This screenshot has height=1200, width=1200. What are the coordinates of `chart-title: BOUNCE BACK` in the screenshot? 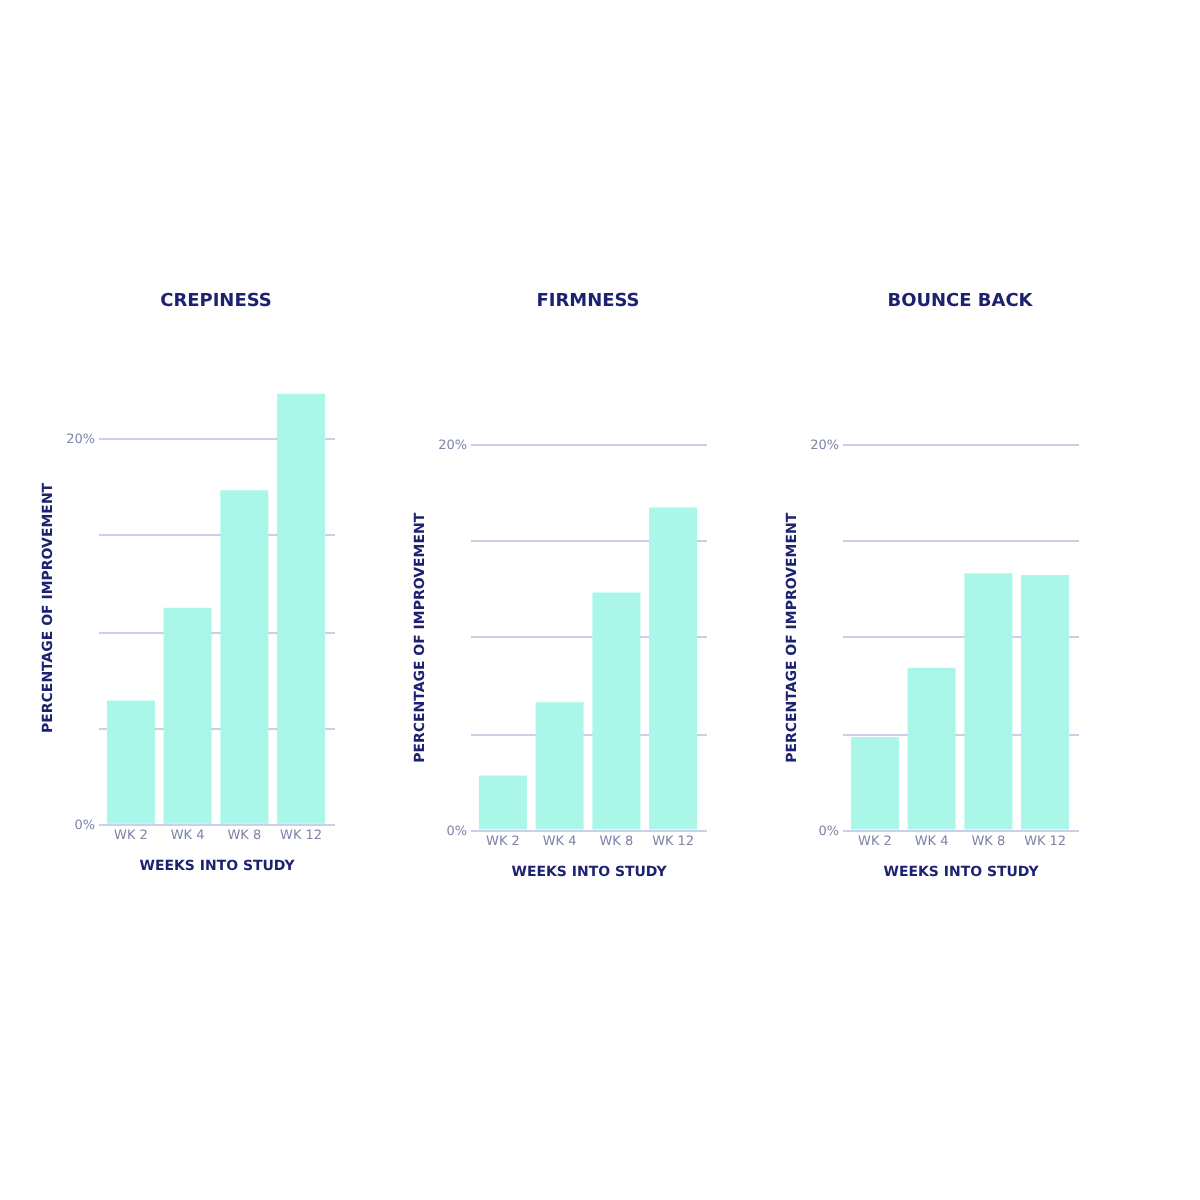 It's located at (961, 301).